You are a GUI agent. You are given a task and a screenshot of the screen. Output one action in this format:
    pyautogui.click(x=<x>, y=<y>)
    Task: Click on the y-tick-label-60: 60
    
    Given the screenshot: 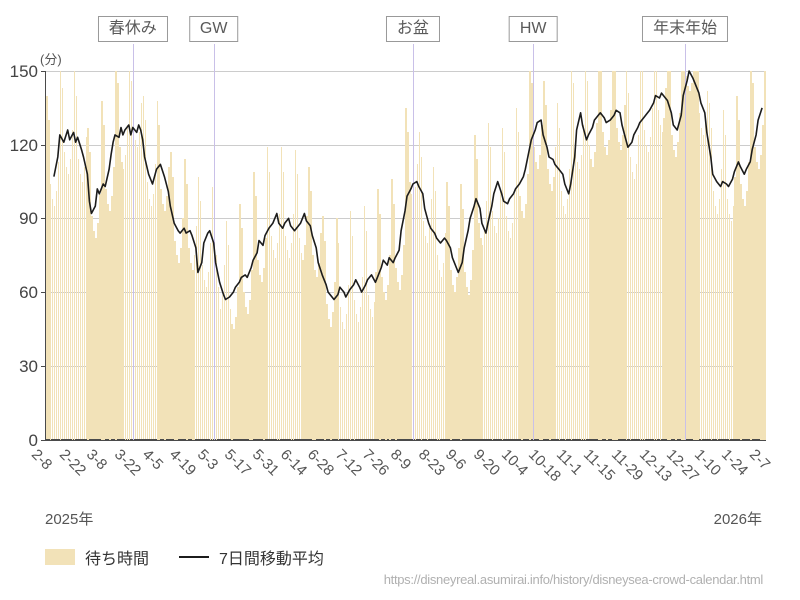 What is the action you would take?
    pyautogui.click(x=28, y=293)
    